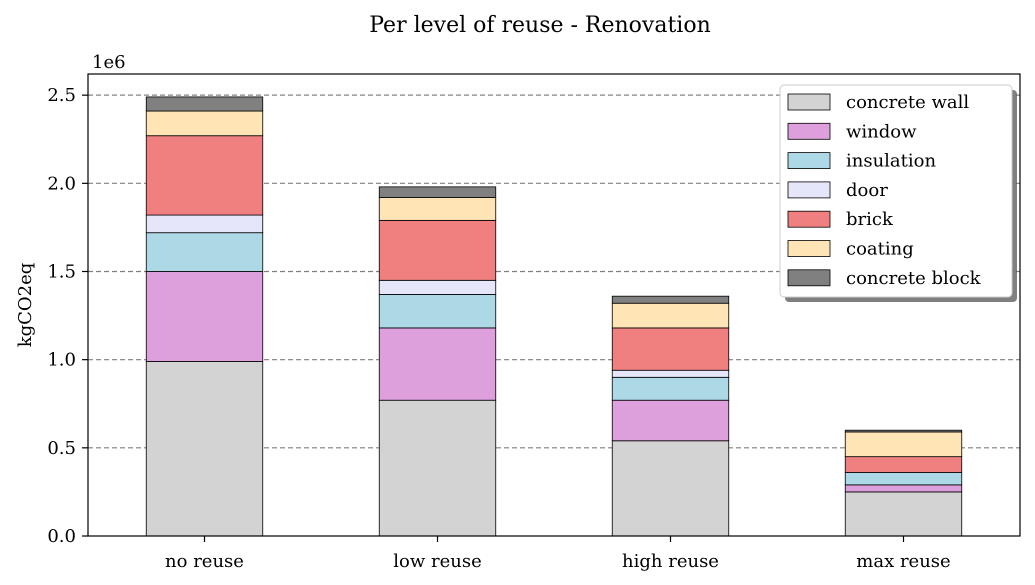 This screenshot has width=1035, height=585. What do you see at coordinates (61, 271) in the screenshot?
I see `y-tick-label: 1.5` at bounding box center [61, 271].